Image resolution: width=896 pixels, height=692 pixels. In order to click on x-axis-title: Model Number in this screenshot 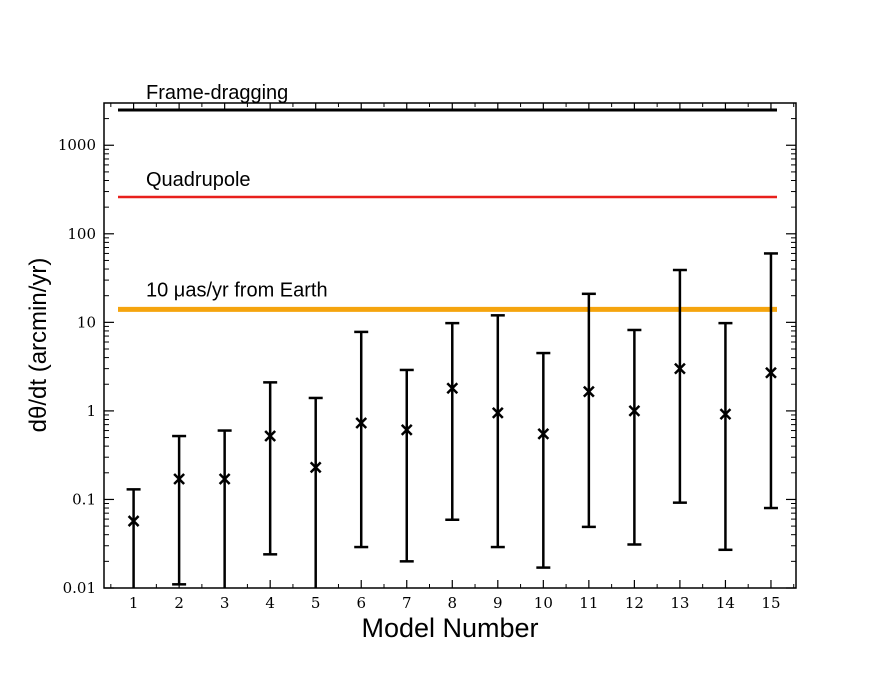, I will do `click(449, 628)`.